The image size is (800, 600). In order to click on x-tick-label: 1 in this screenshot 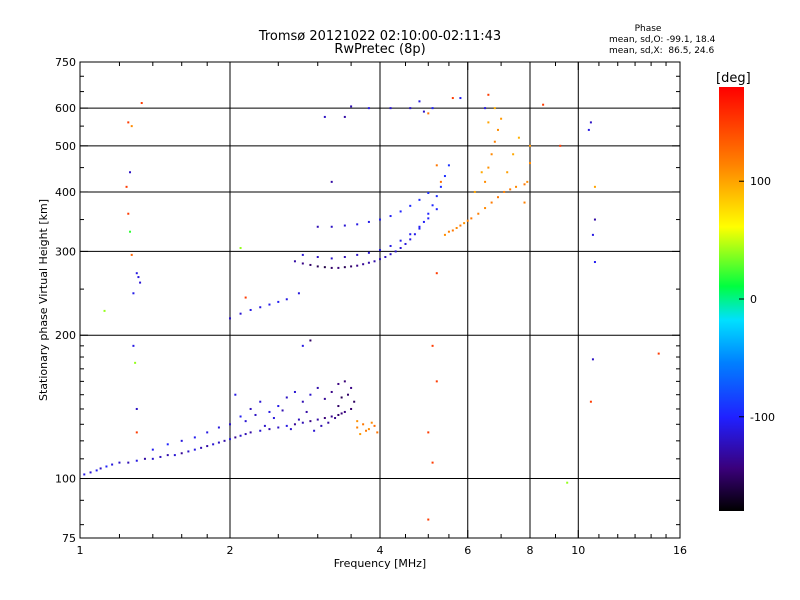, I will do `click(80, 550)`.